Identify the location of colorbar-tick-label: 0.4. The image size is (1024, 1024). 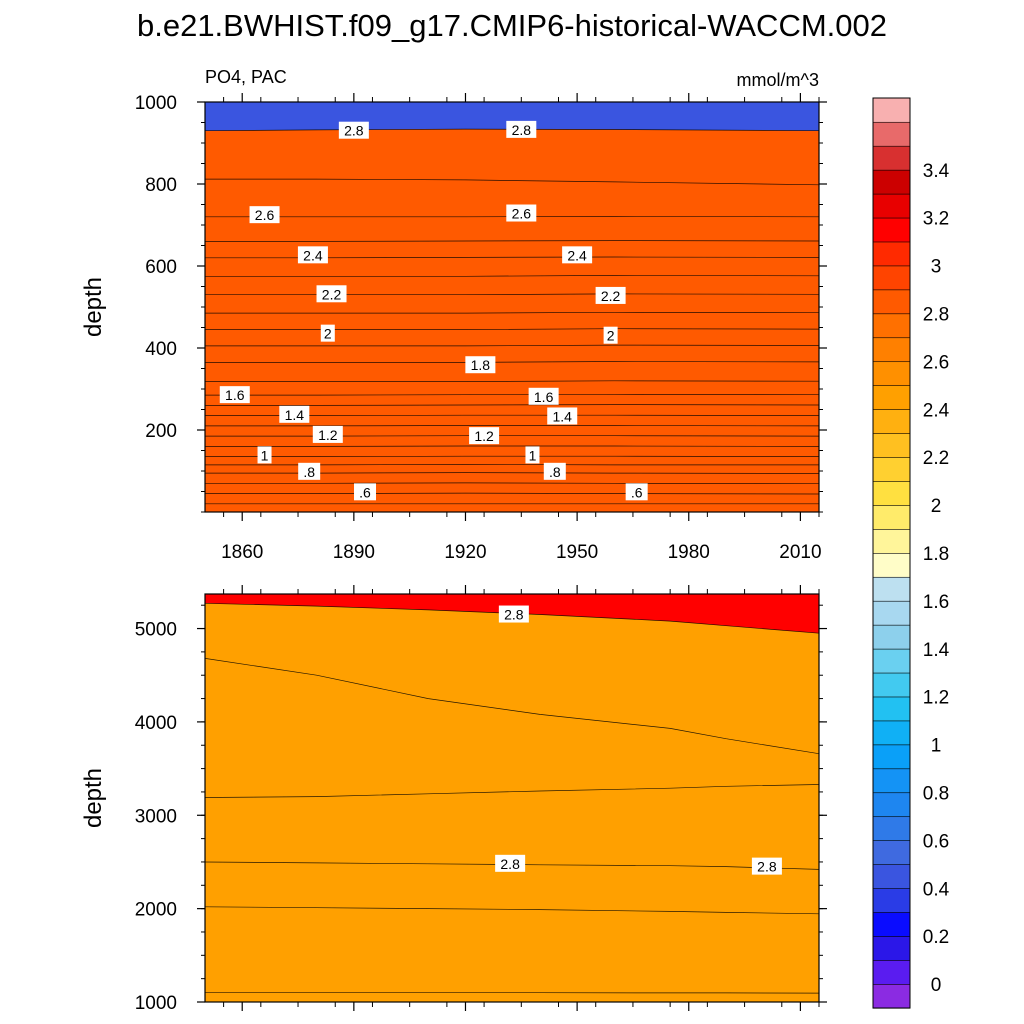
(936, 889).